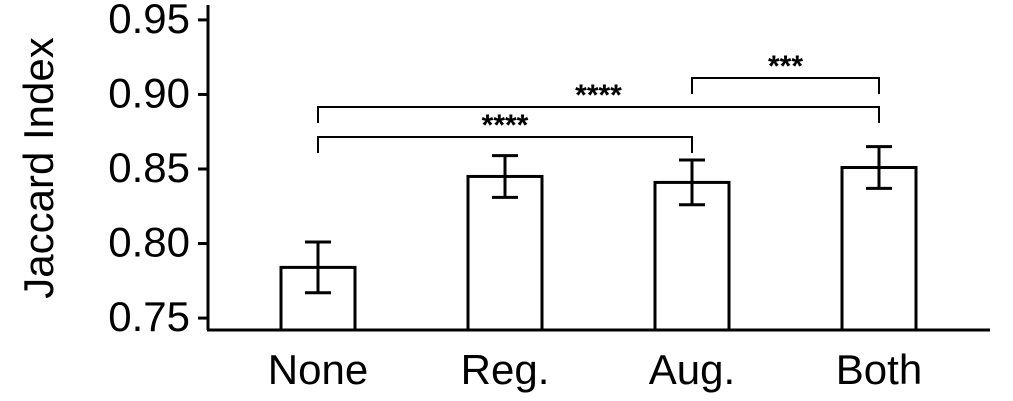  I want to click on y-axis-label: Jaccard Index, so click(38, 167).